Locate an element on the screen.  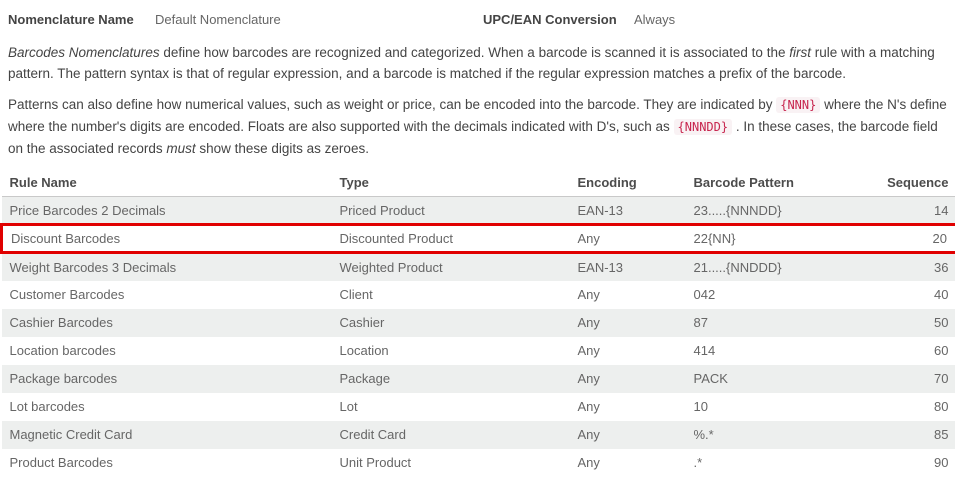
italic-first: first is located at coordinates (800, 52).